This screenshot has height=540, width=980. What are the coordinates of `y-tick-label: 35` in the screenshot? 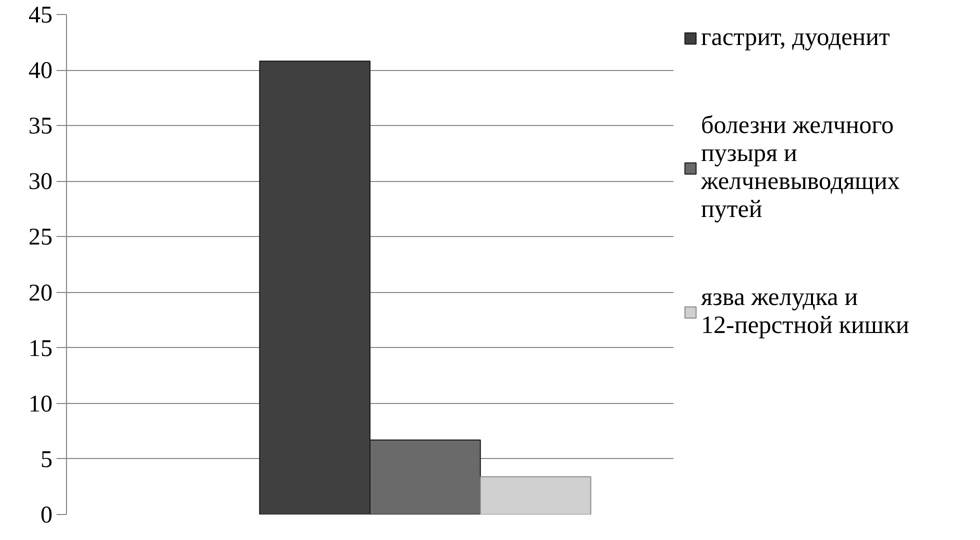 It's located at (40, 127).